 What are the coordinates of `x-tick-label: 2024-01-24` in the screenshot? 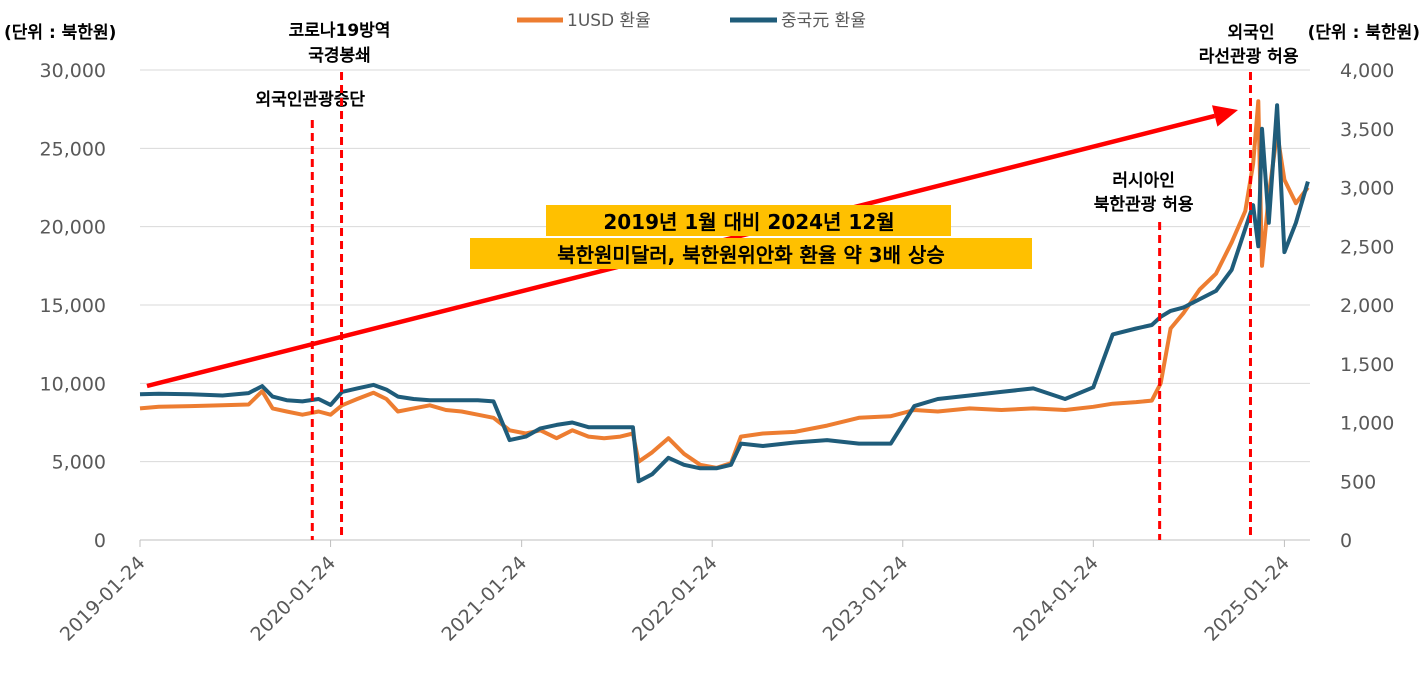 It's located at (1056, 599).